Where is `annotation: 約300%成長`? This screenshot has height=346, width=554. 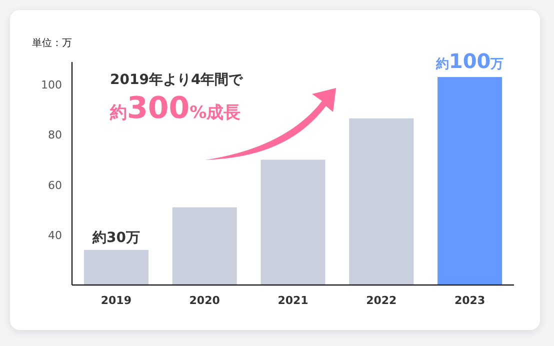 annotation: 約300%成長 is located at coordinates (175, 108).